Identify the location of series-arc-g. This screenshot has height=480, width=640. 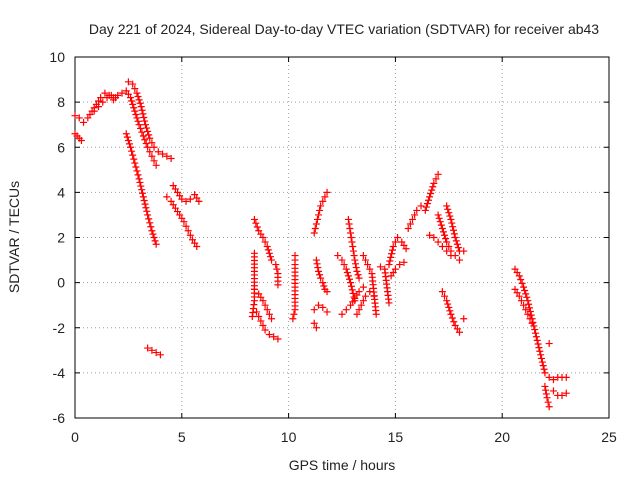
(154, 351).